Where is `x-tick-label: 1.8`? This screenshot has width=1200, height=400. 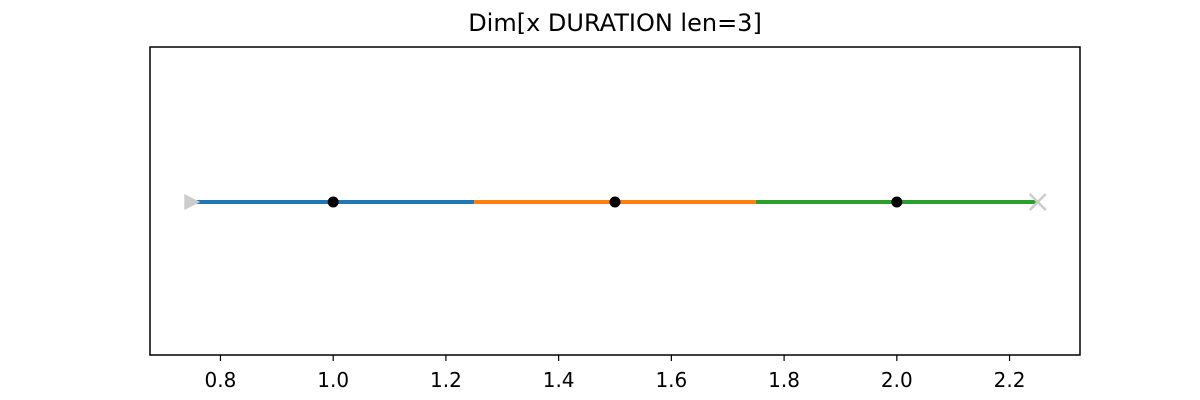 x-tick-label: 1.8 is located at coordinates (784, 380).